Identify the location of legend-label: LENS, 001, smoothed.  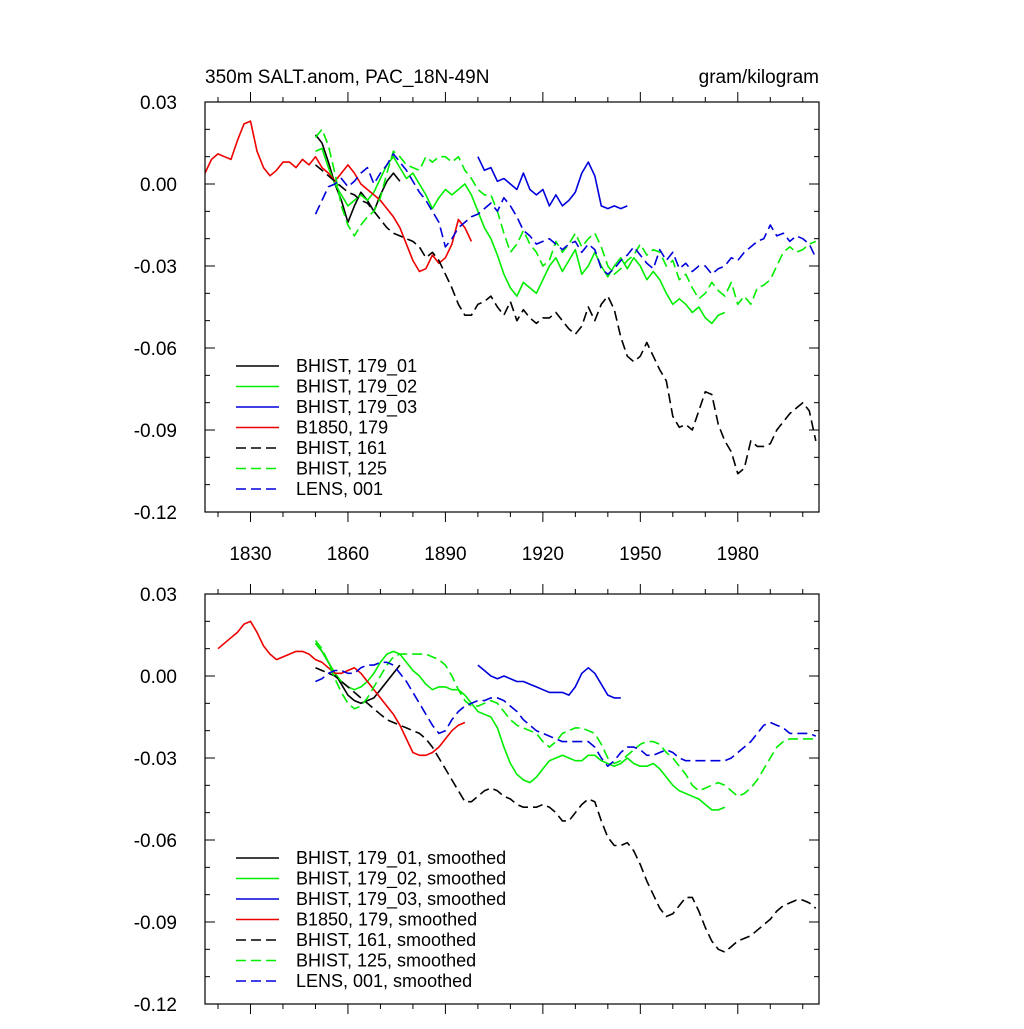
(384, 981).